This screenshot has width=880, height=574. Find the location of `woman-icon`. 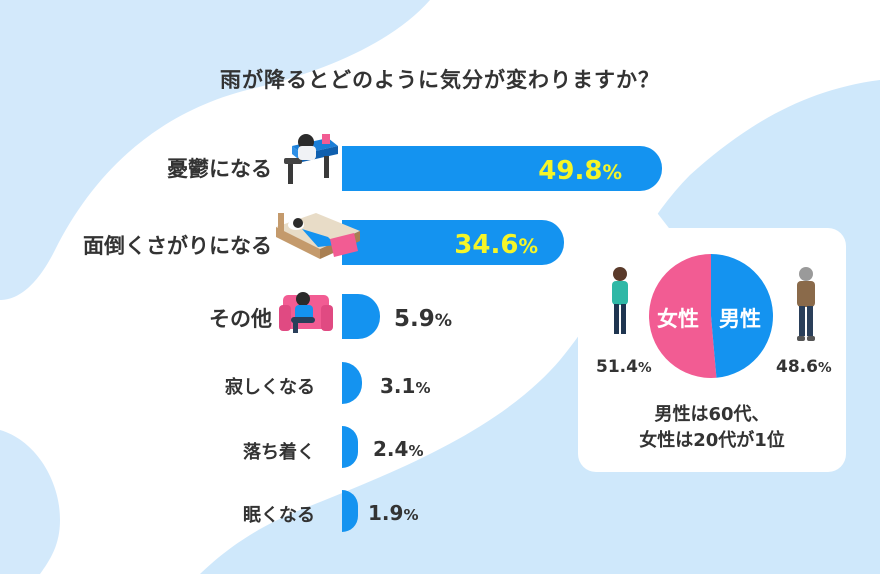

woman-icon is located at coordinates (620, 303).